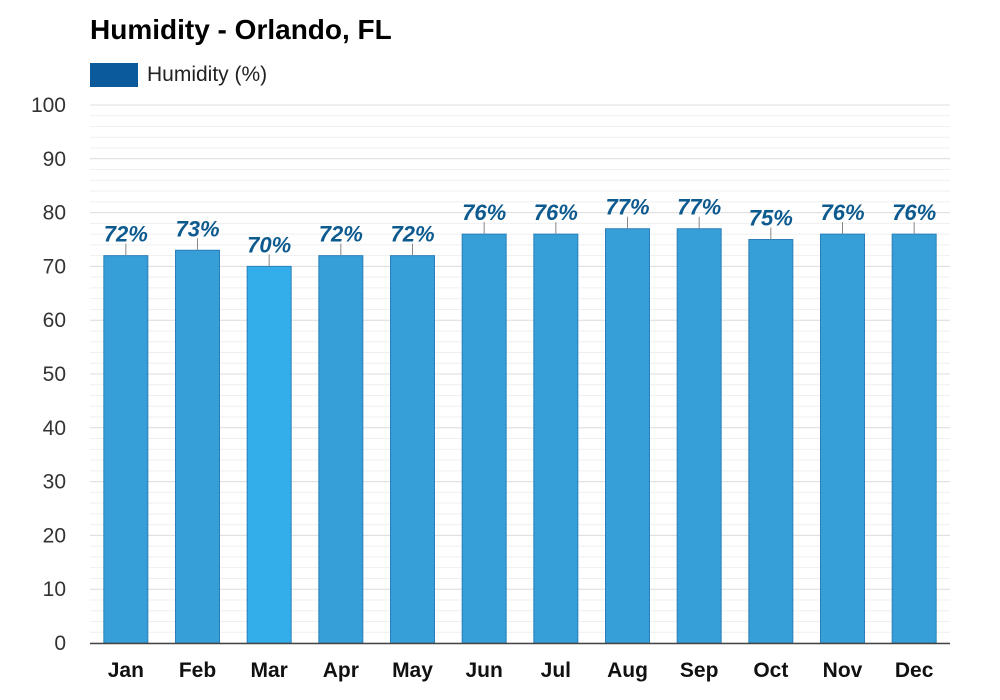 Image resolution: width=1000 pixels, height=700 pixels. Describe the element at coordinates (197, 228) in the screenshot. I see `data-label-feb: 73%` at that location.